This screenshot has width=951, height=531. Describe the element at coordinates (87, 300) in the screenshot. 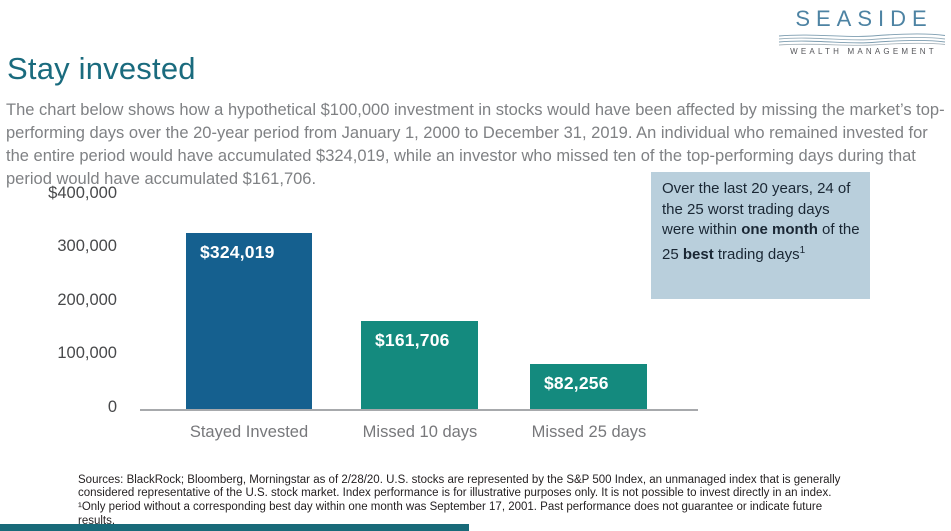

I see `y-axis-tick: 200,000` at that location.